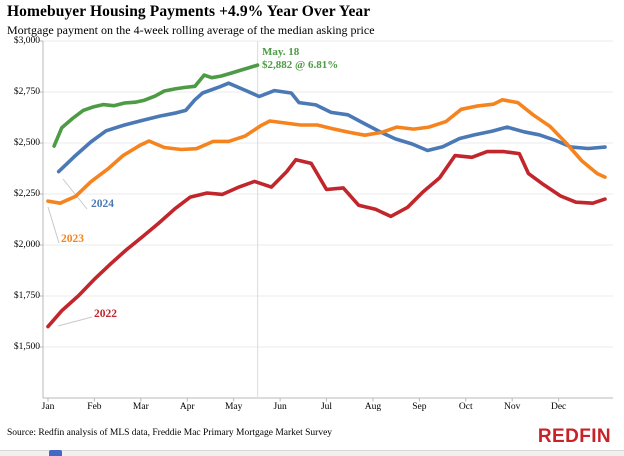 The width and height of the screenshot is (624, 456). I want to click on y-axis-tick-label: $3,000, so click(26, 40).